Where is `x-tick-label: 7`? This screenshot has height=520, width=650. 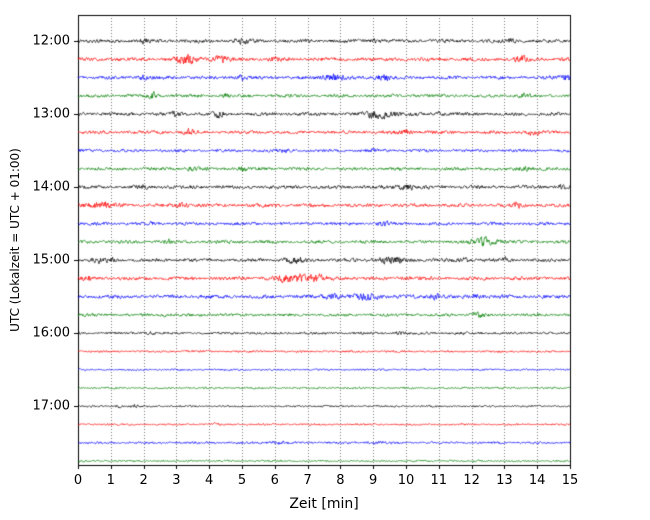 x-tick-label: 7 is located at coordinates (307, 480).